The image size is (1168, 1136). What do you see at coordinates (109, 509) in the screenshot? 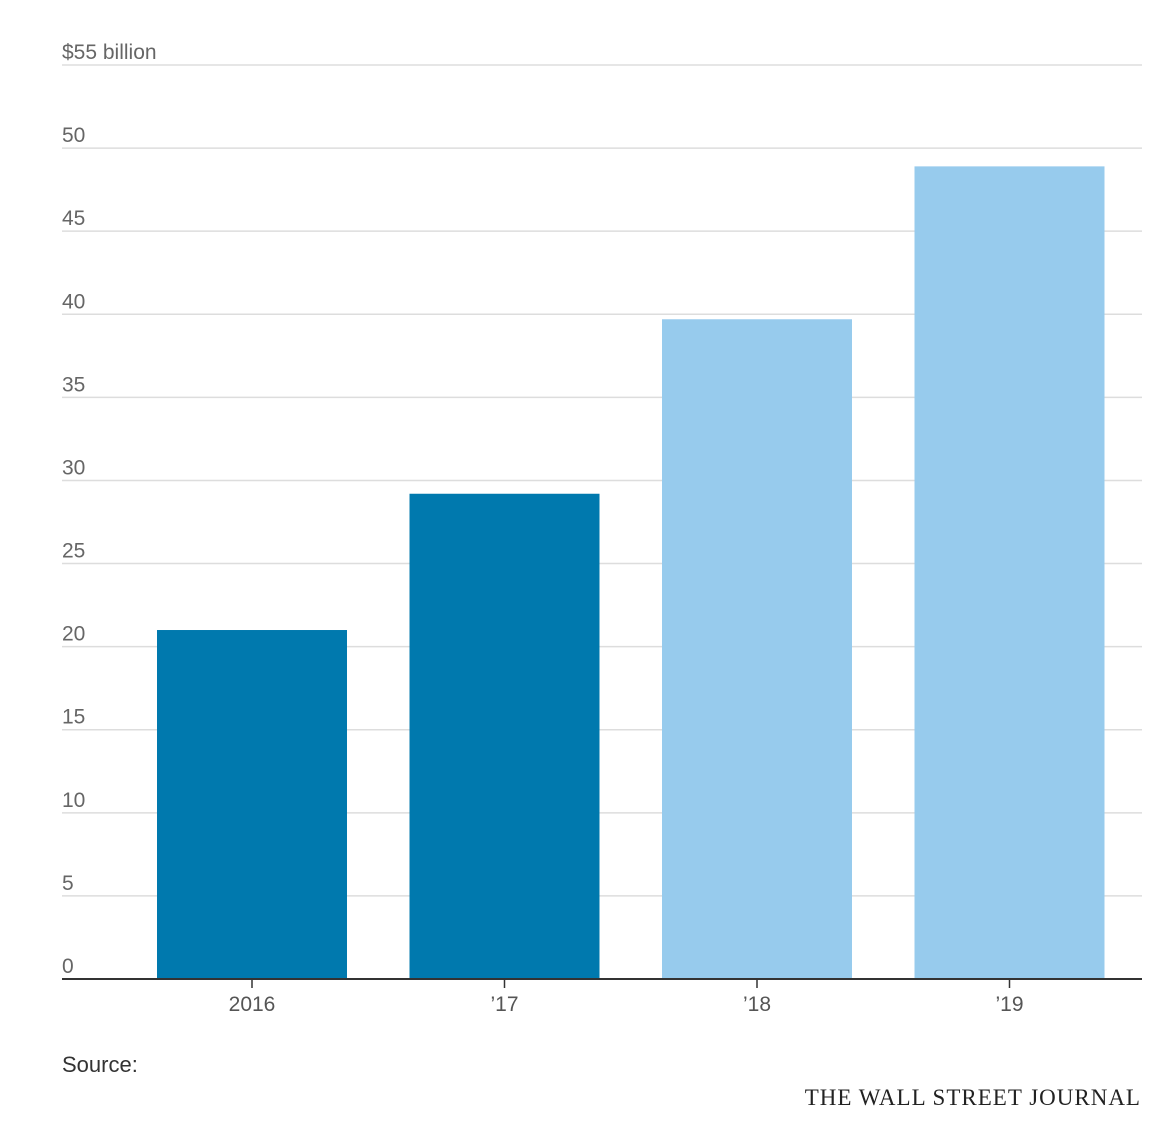
I see `y-axis-tick-labels: 0 5 10 15 20 25 30 35 40 45 50 $55 billion` at bounding box center [109, 509].